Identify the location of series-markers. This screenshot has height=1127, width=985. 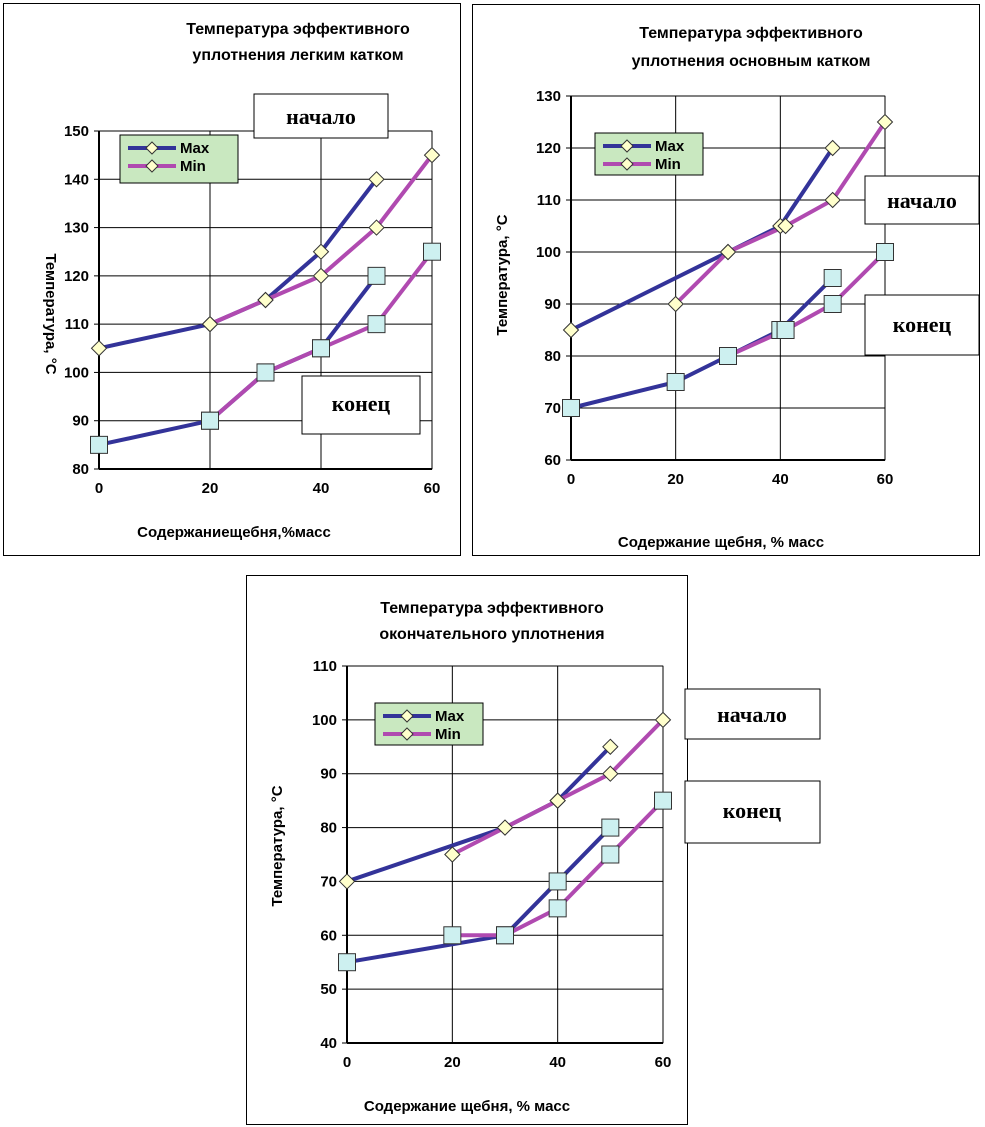
(505, 841).